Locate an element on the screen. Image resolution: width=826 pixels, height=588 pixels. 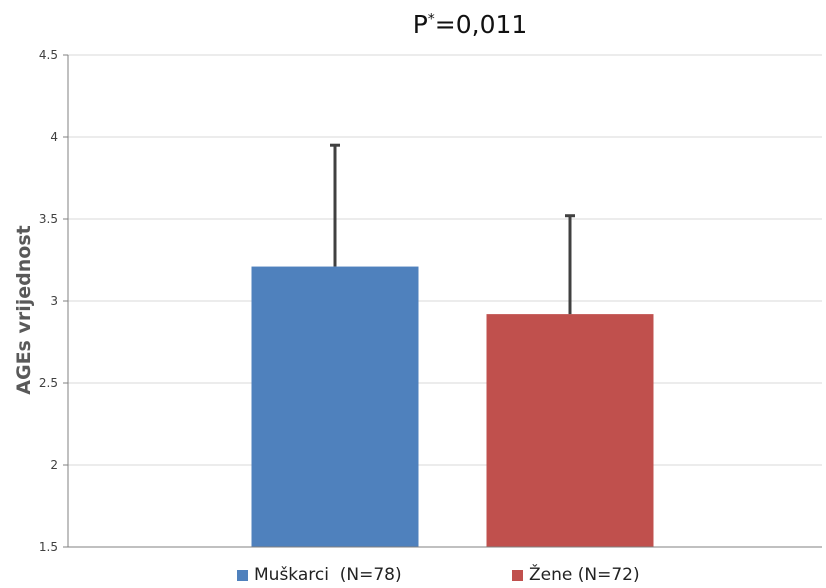
legend-item-muskarci: Muškarci (N=78) is located at coordinates (319, 575).